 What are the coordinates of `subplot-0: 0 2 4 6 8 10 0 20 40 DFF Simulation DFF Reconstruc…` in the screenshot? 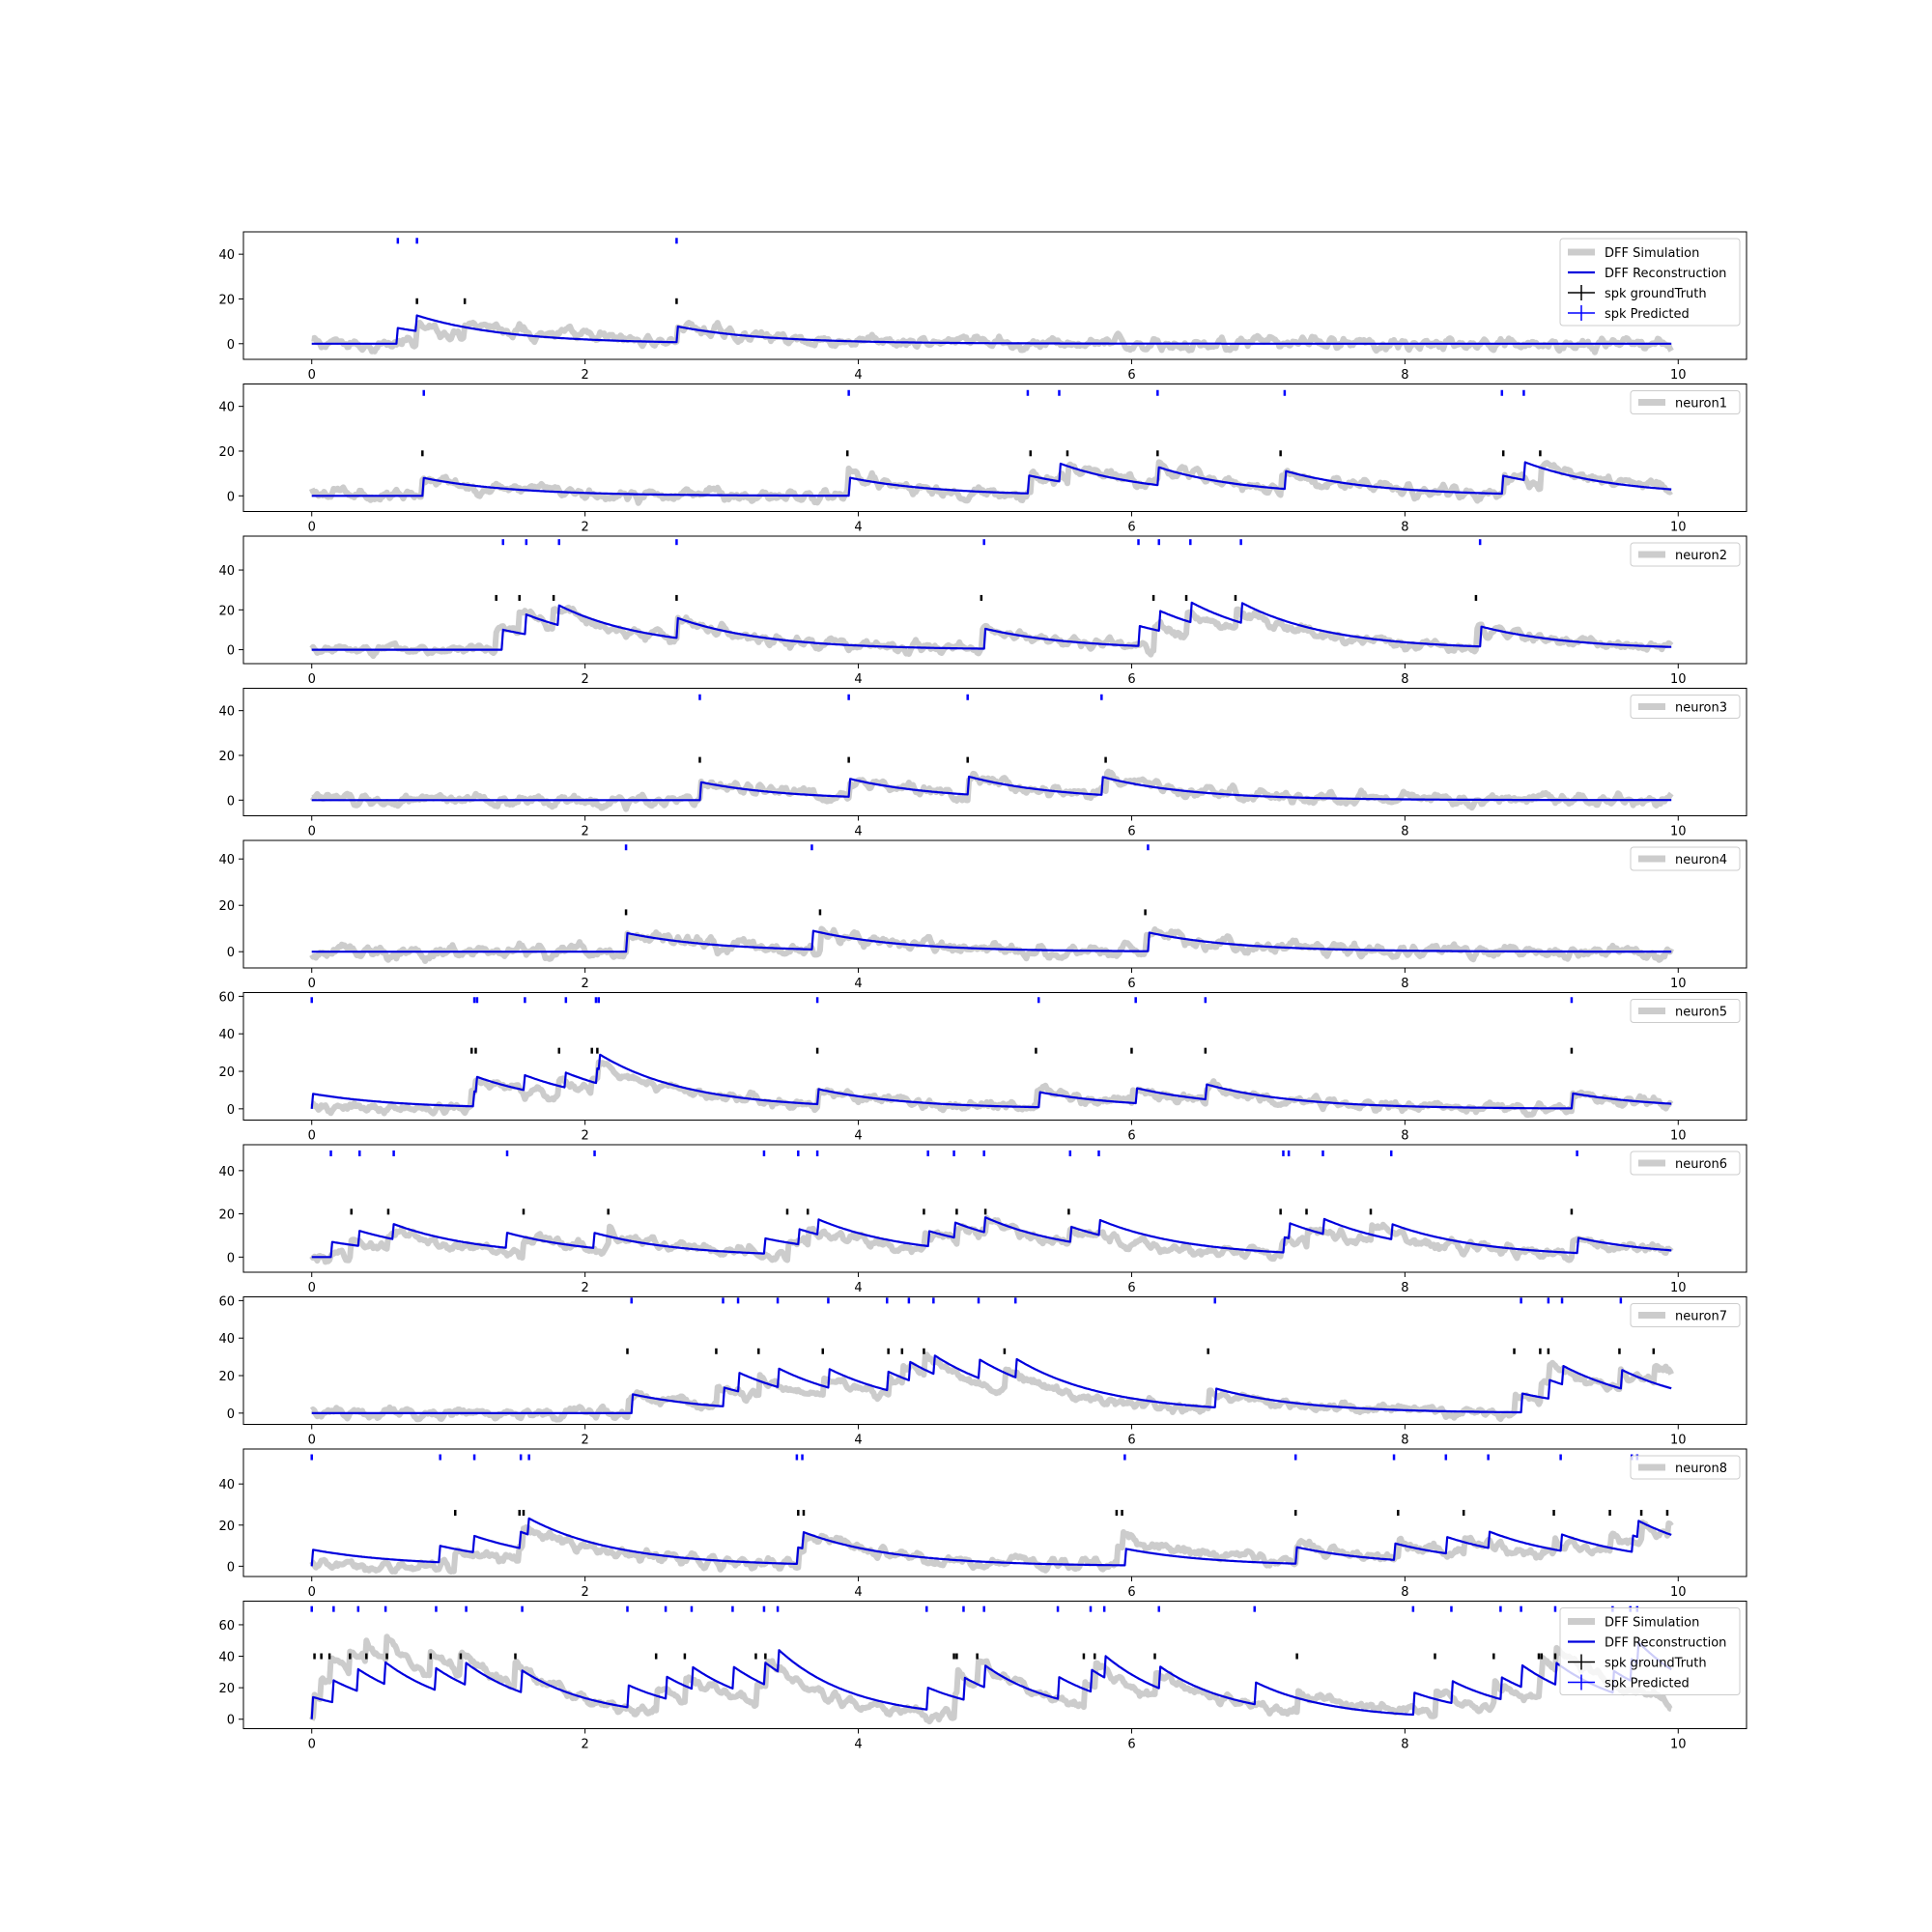 It's located at (982, 307).